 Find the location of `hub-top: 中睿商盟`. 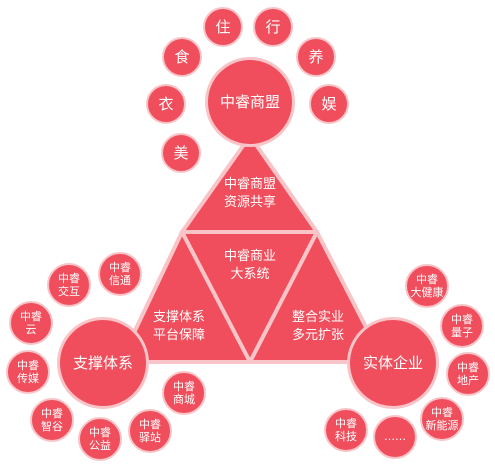

hub-top: 中睿商盟 is located at coordinates (250, 102).